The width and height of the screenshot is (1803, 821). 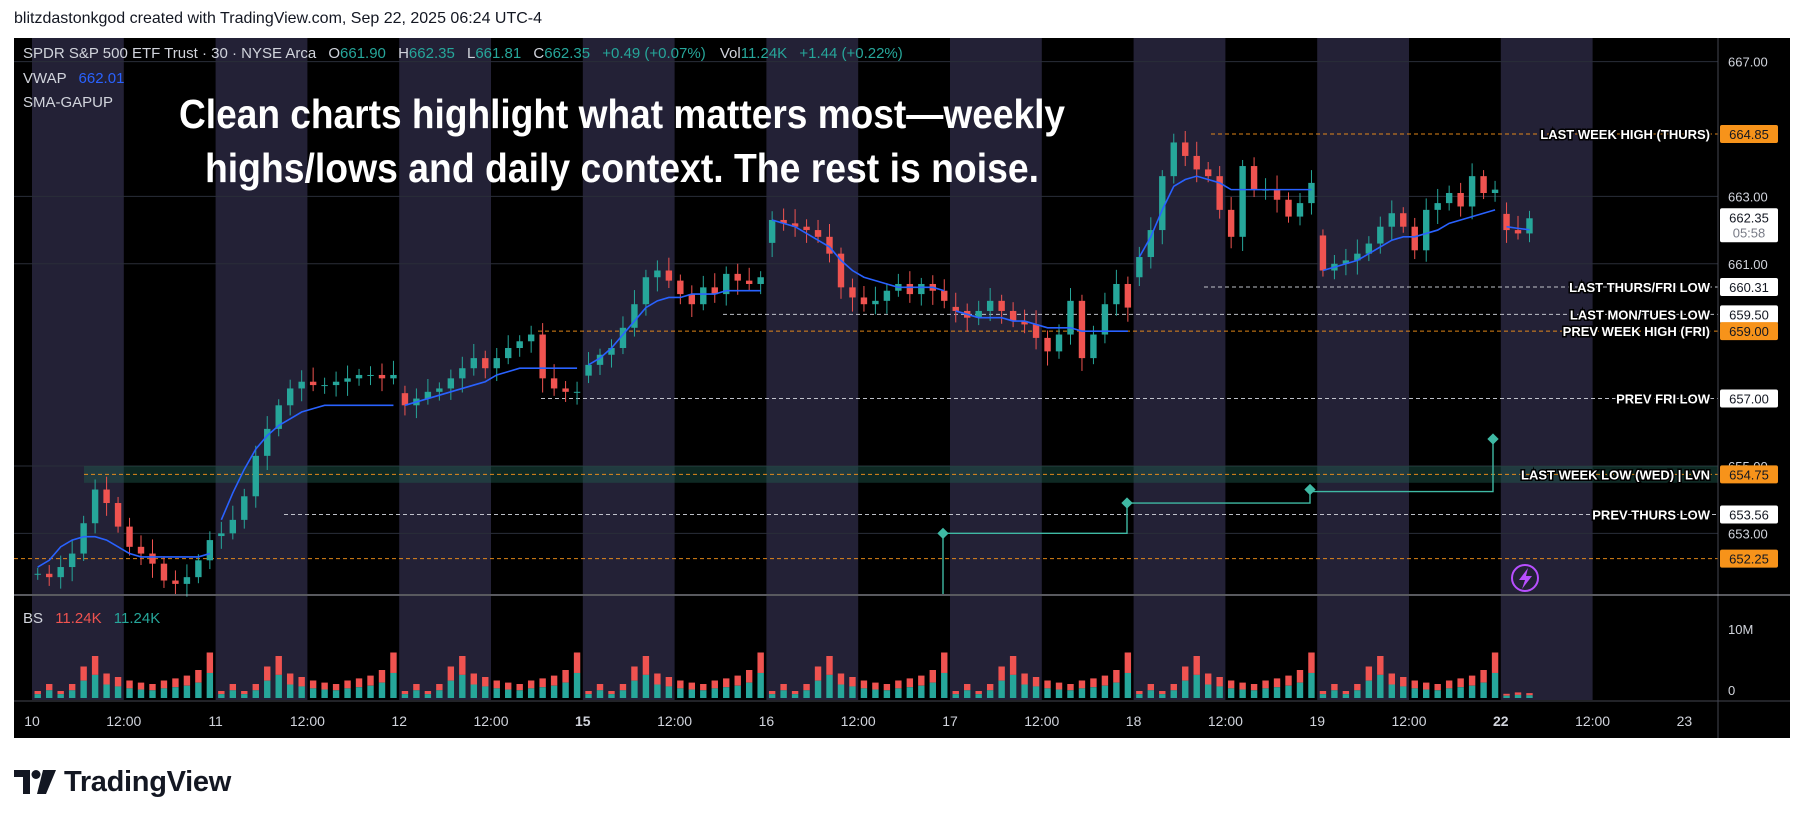 I want to click on level-price-tag-text: 652.25, so click(x=1749, y=559).